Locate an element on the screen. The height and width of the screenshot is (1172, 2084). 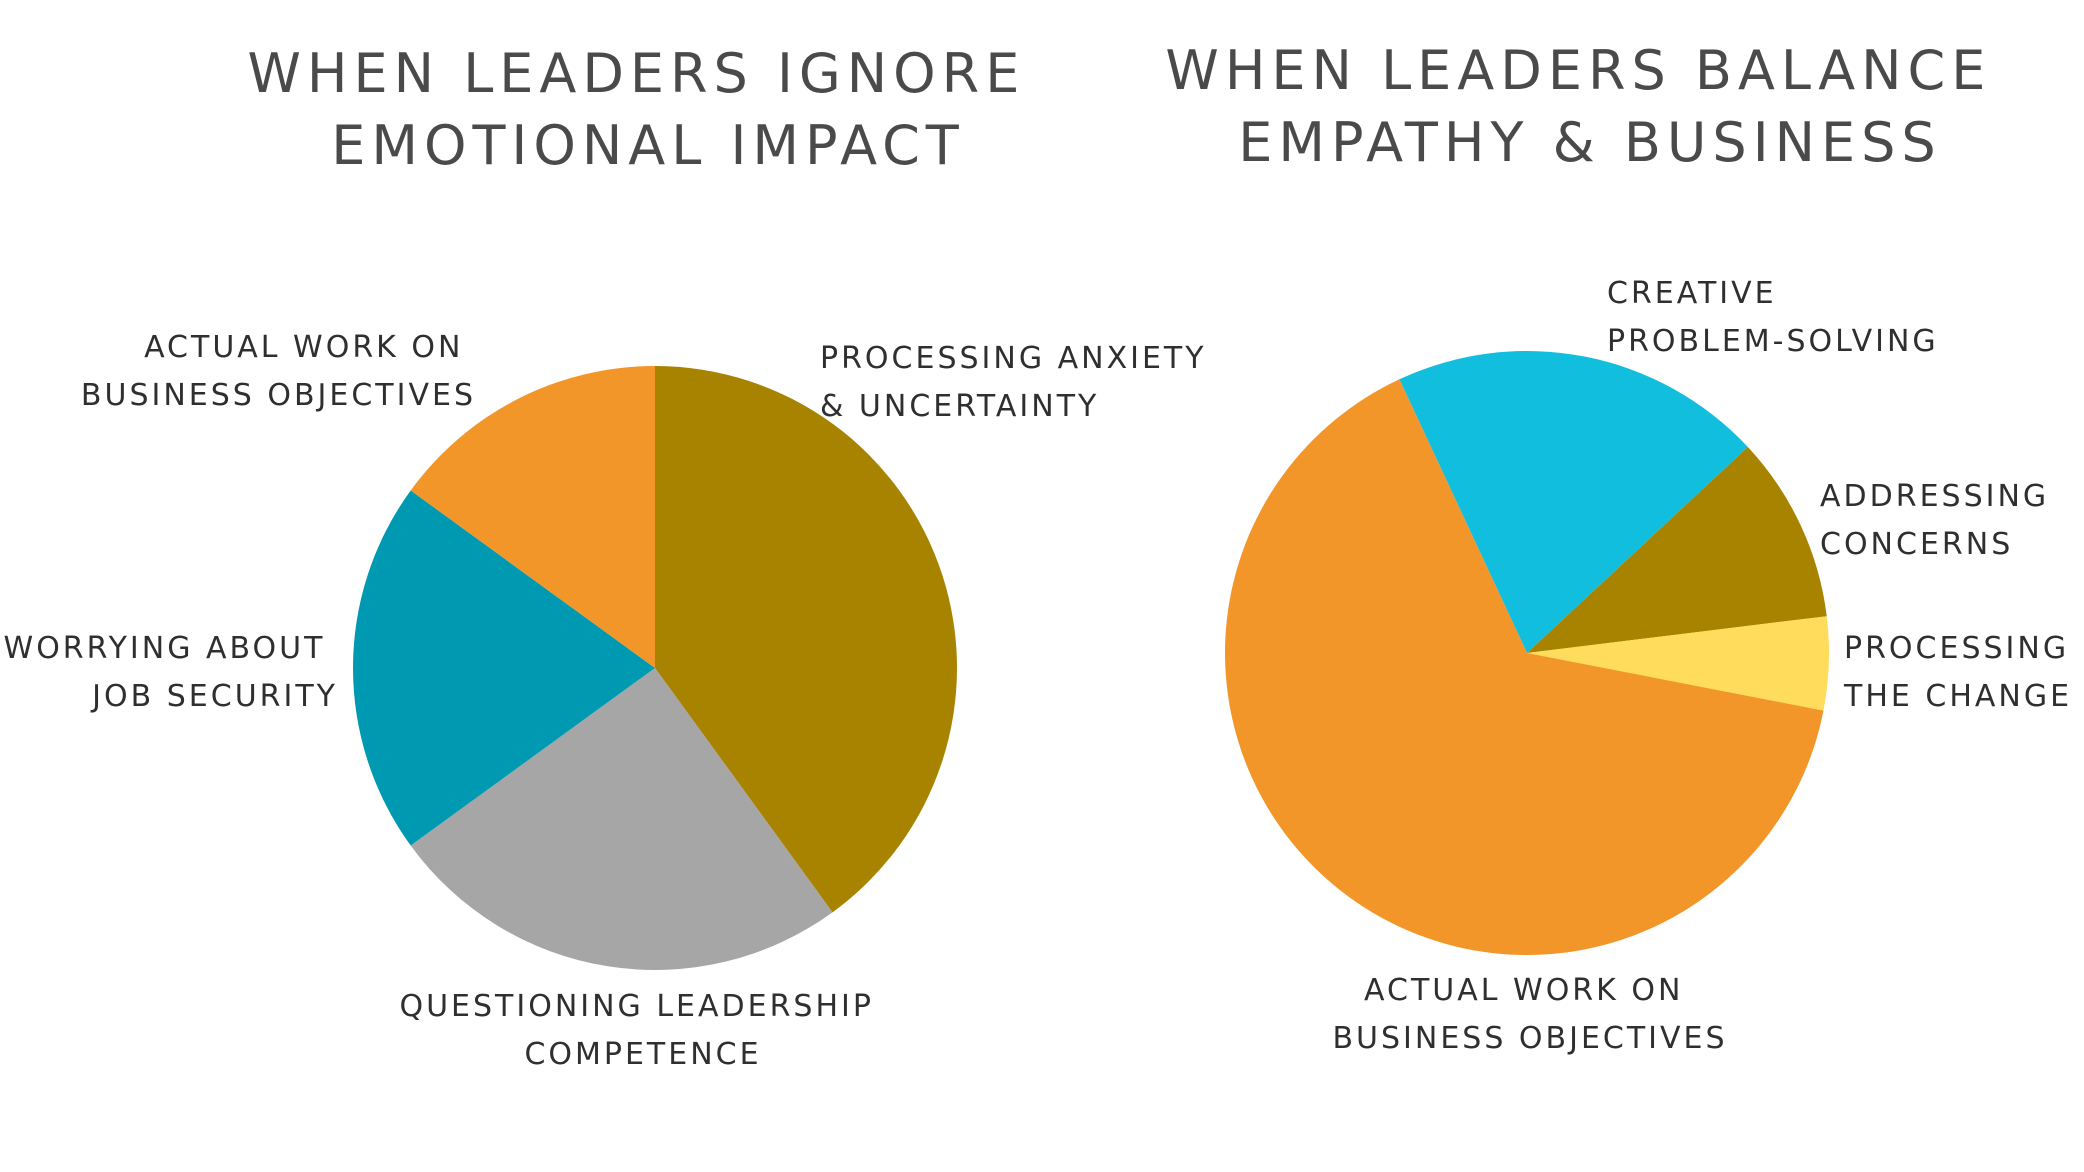
slice-label-actual-work-ignore: ACTUAL WORK ON BUSINESS OBJECTIVES is located at coordinates (278, 371).